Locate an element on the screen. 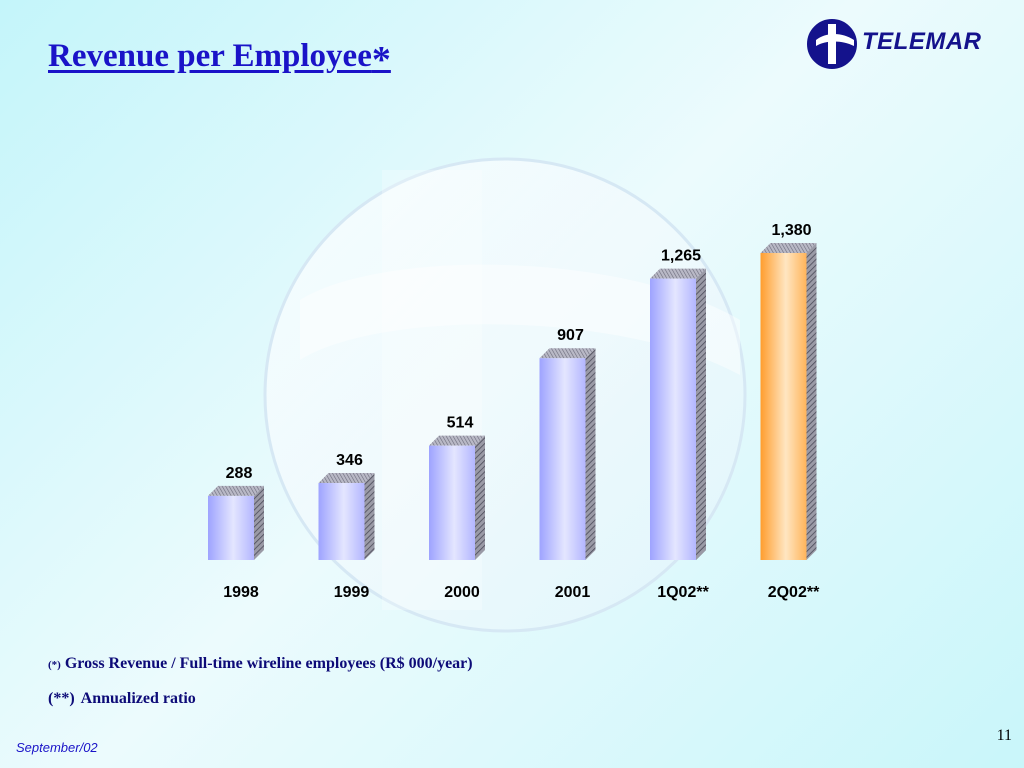 The image size is (1024, 768). category-label: 2001 is located at coordinates (573, 592).